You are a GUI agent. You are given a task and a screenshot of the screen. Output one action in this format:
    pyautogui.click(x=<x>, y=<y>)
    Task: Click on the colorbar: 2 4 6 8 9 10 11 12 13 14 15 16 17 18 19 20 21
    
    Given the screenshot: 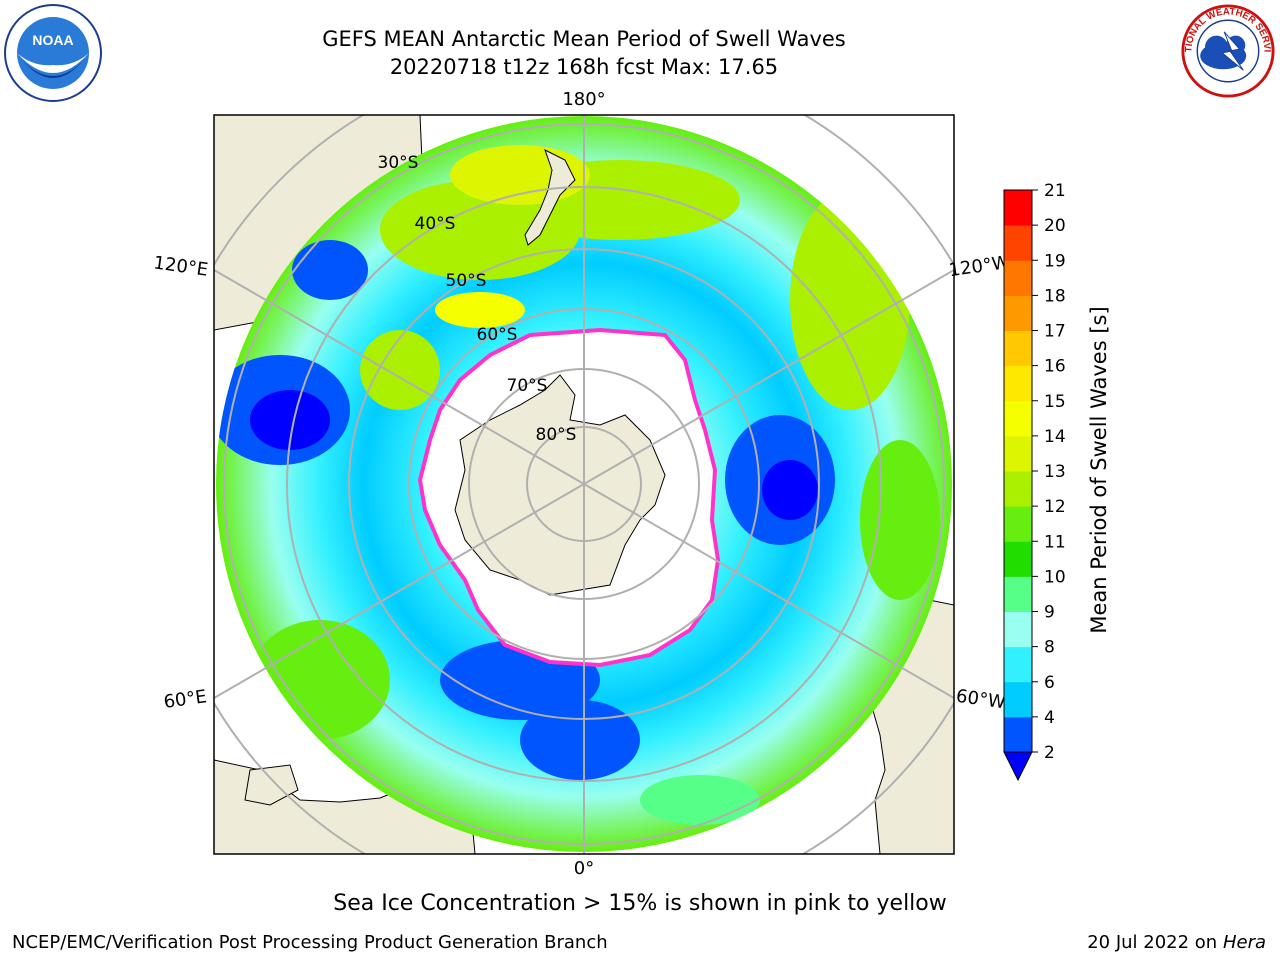 What is the action you would take?
    pyautogui.click(x=1034, y=481)
    